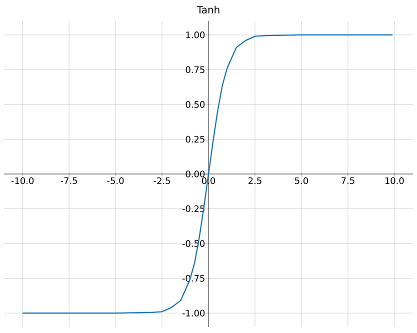 The image size is (417, 333). What do you see at coordinates (348, 180) in the screenshot?
I see `x-tick-label: 7.5` at bounding box center [348, 180].